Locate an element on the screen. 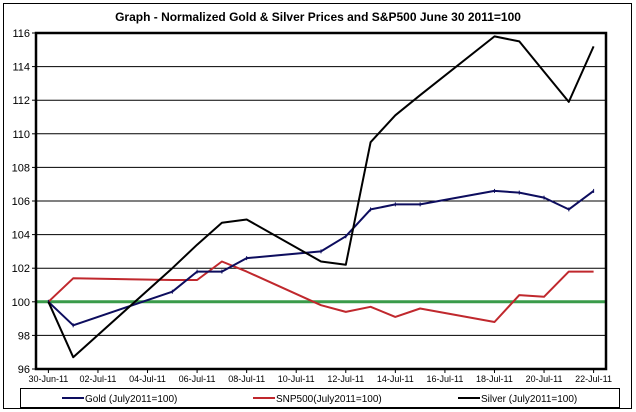 The image size is (636, 412). y-tick-label: 116 is located at coordinates (21, 34).